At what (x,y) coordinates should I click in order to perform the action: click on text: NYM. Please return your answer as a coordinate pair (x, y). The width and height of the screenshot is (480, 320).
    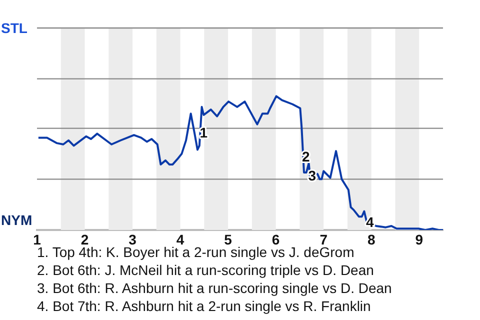
    Looking at the image, I should click on (16, 220).